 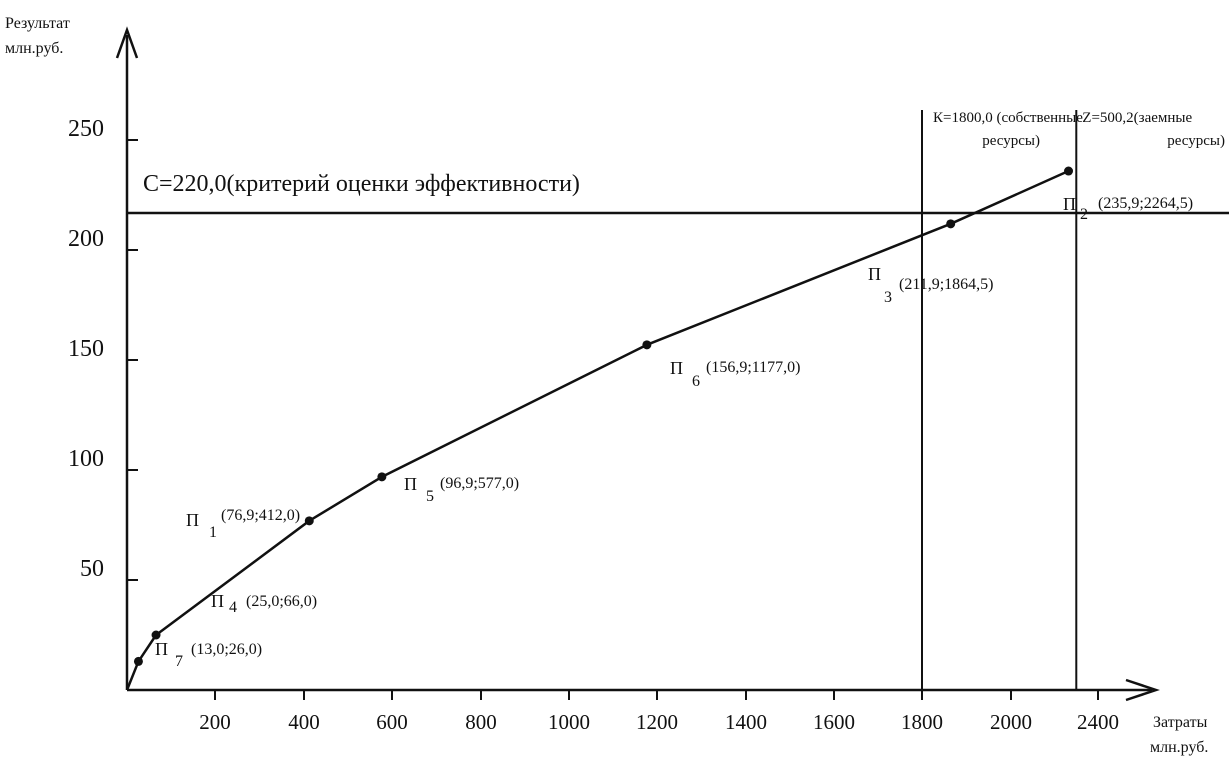 What do you see at coordinates (86, 129) in the screenshot?
I see `y-tick-label: 250` at bounding box center [86, 129].